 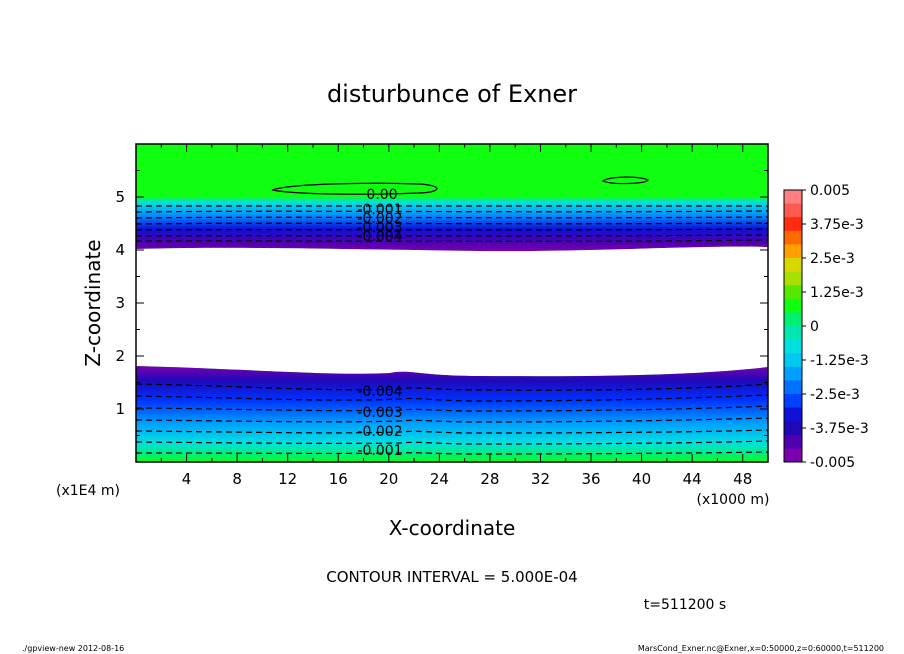 I want to click on x-tick-label: 44, so click(x=692, y=479).